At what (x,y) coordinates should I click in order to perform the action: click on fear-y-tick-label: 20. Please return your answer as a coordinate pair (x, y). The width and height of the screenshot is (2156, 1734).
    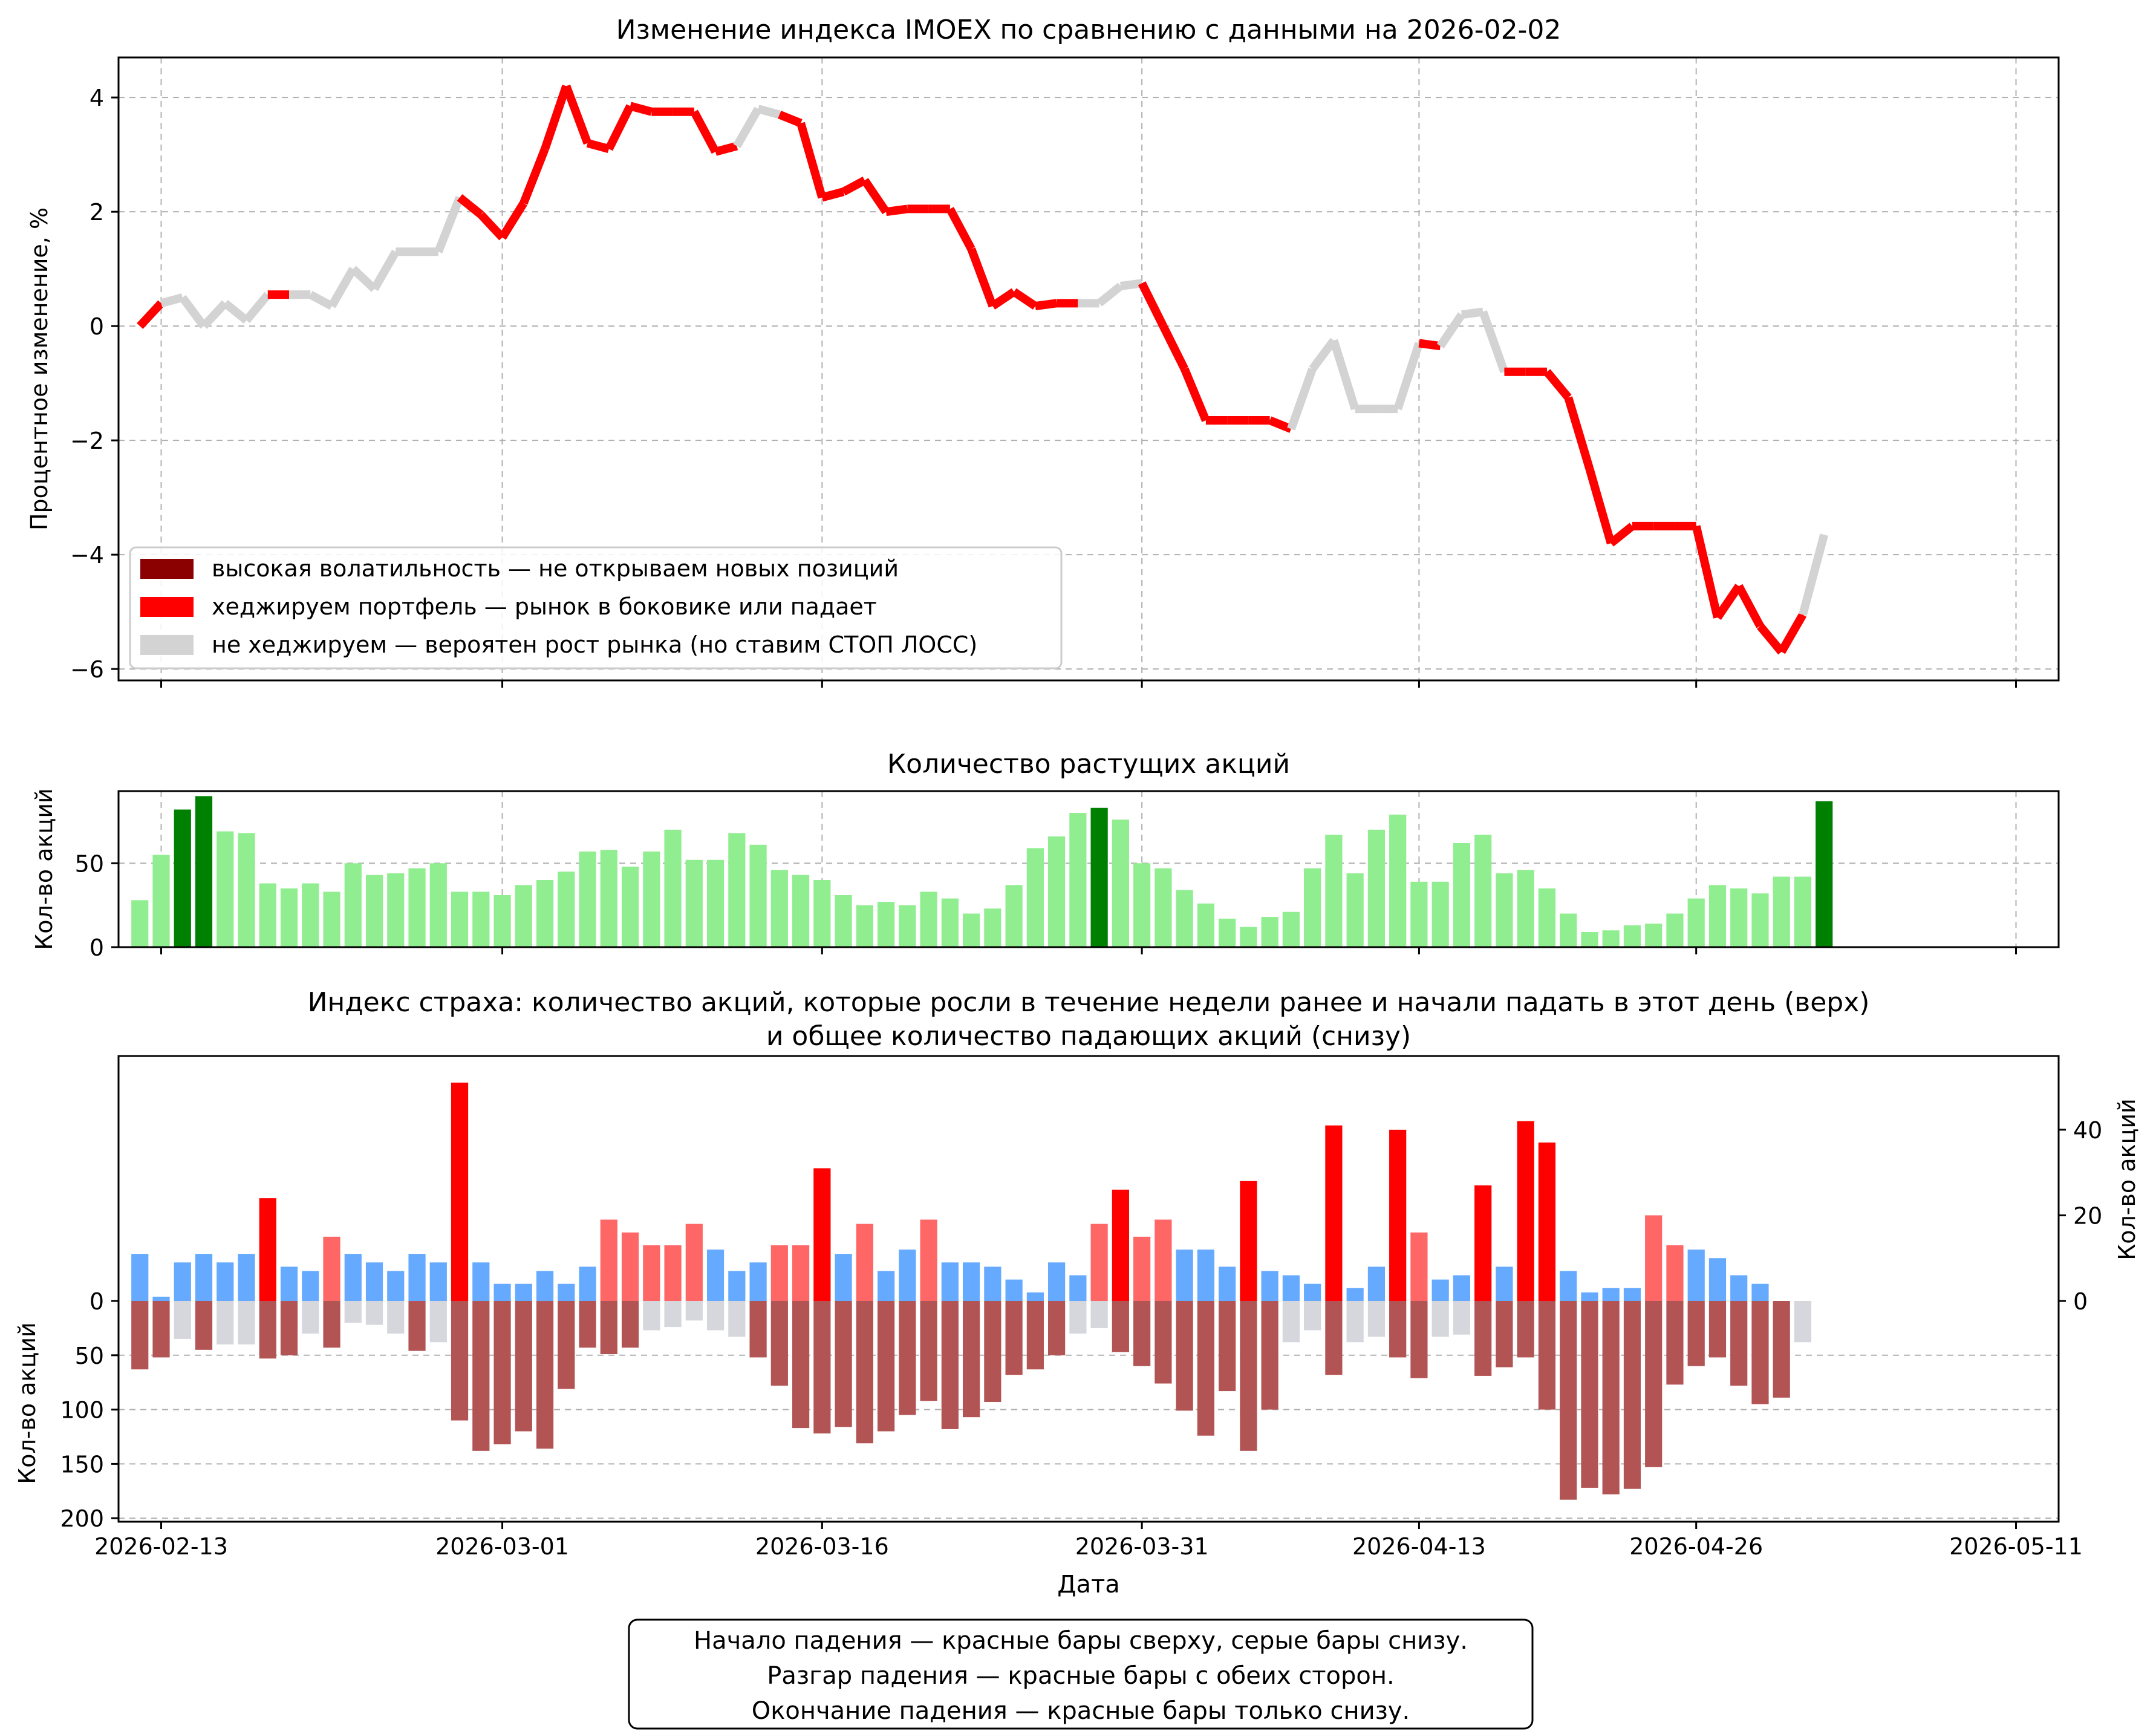
    Looking at the image, I should click on (2087, 1215).